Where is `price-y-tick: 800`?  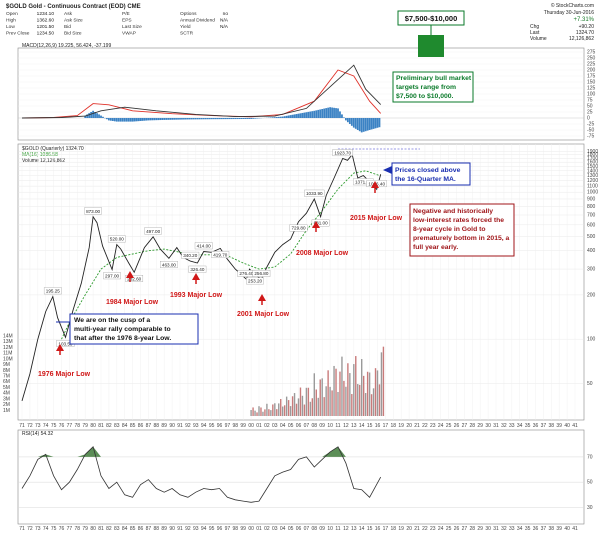 price-y-tick: 800 is located at coordinates (591, 207).